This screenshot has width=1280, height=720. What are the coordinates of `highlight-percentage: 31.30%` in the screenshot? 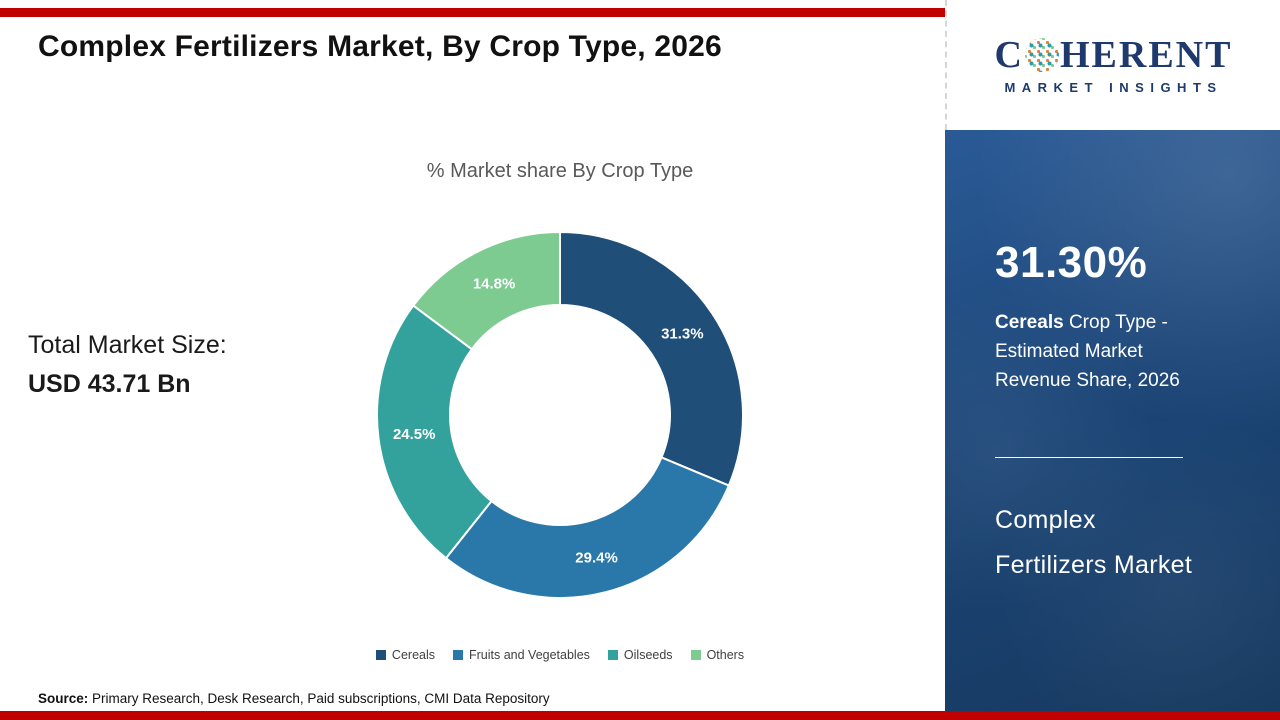 It's located at (1071, 262).